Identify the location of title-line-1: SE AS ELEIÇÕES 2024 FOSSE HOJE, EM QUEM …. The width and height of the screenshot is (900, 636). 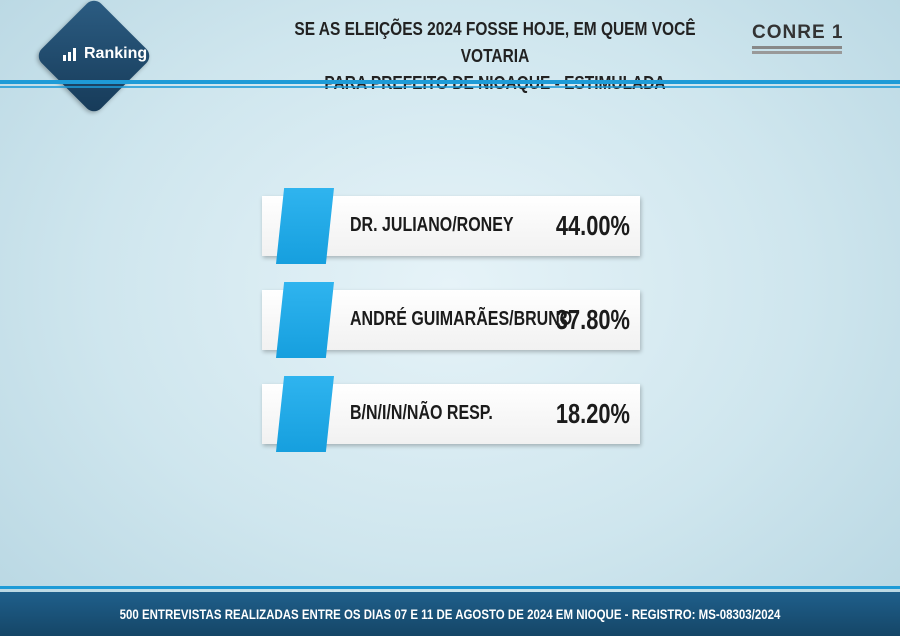
(495, 42).